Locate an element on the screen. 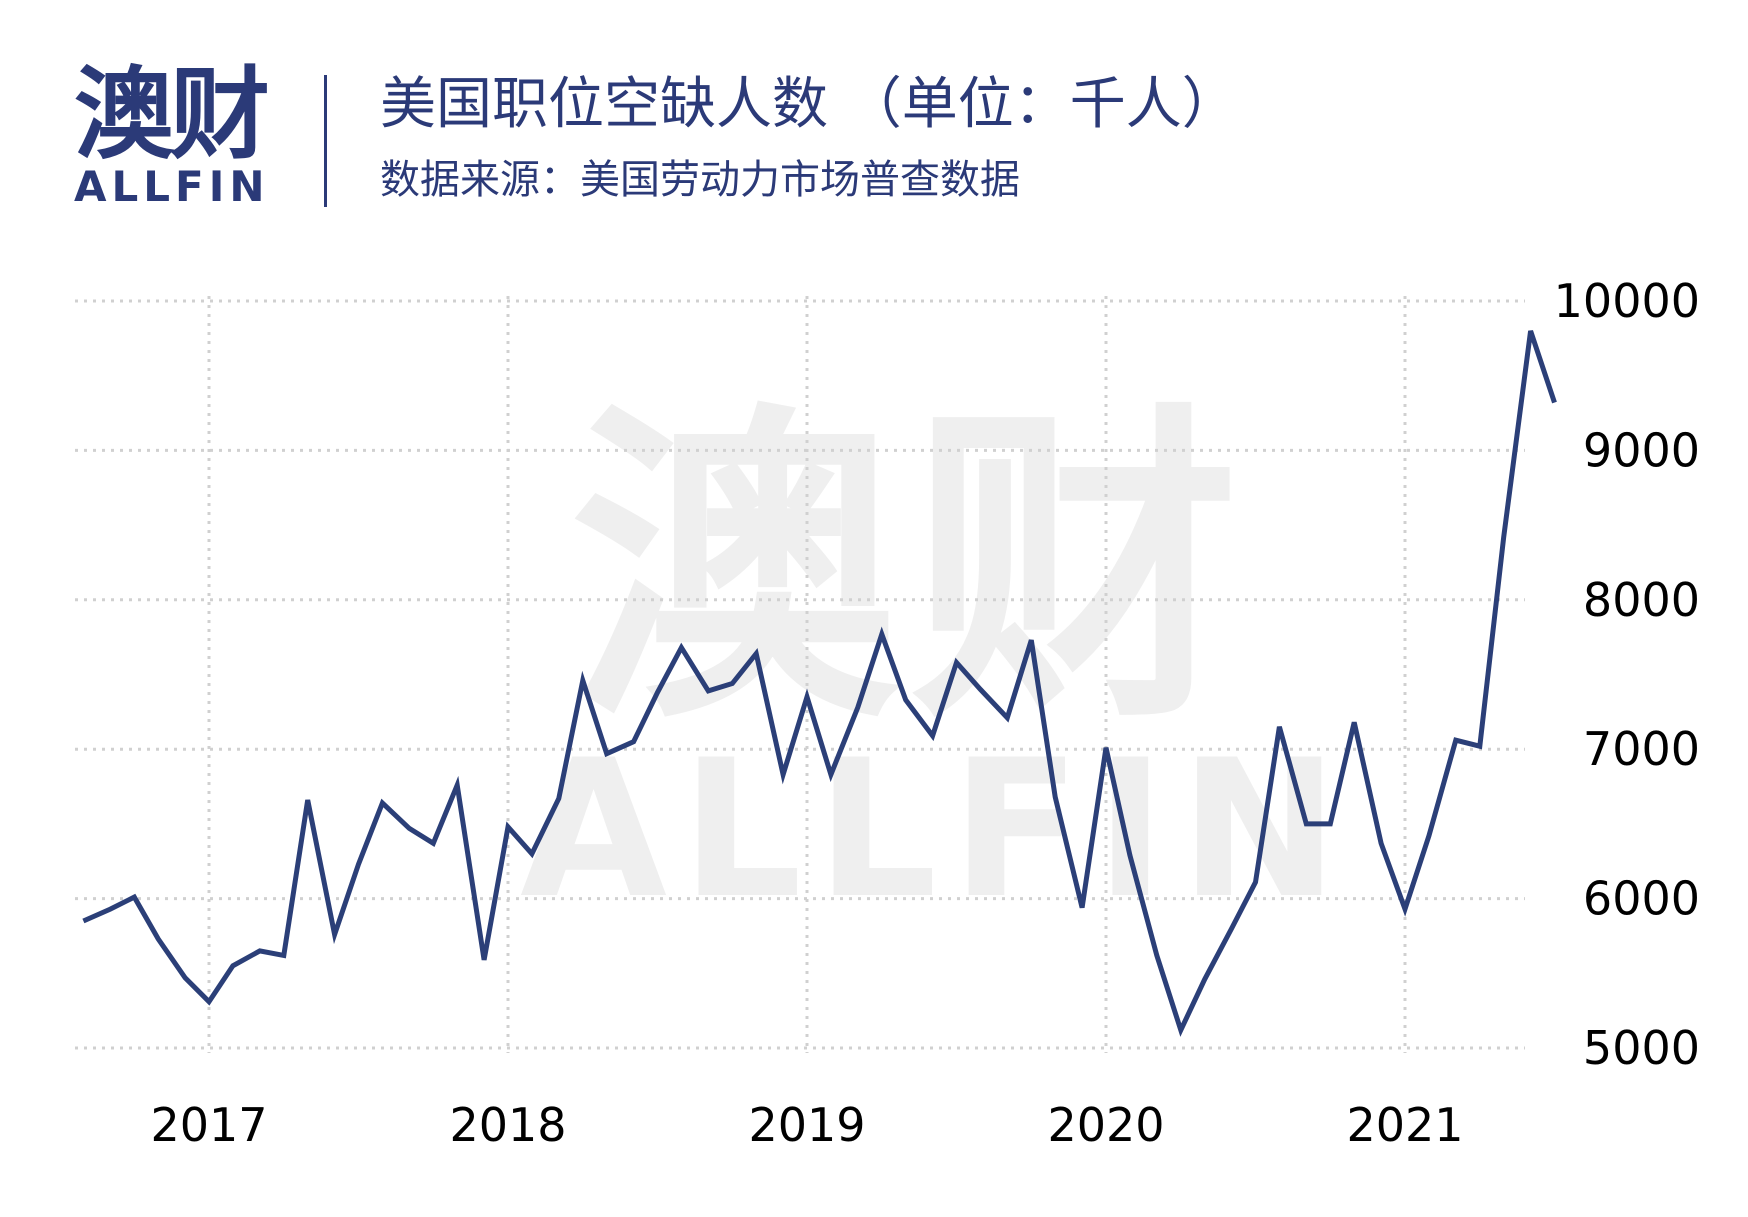  x-tick-label: 2019 is located at coordinates (806, 1125).